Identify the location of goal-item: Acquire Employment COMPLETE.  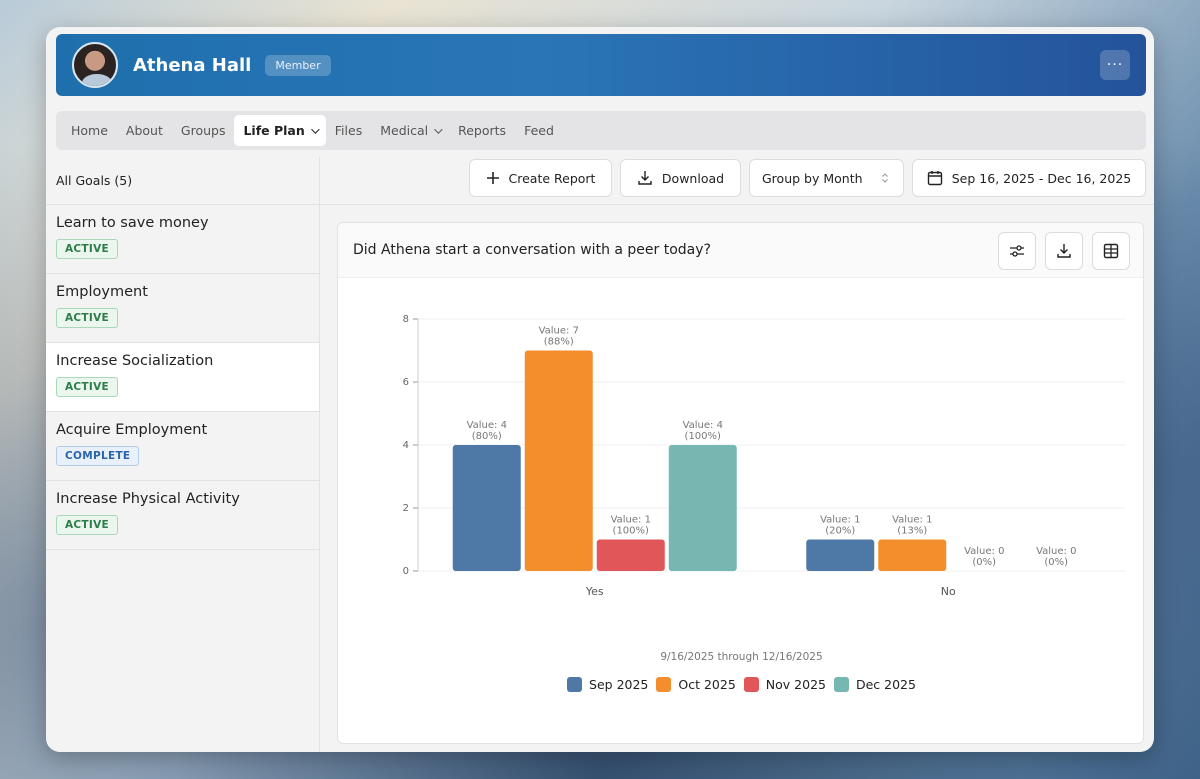
(182, 446).